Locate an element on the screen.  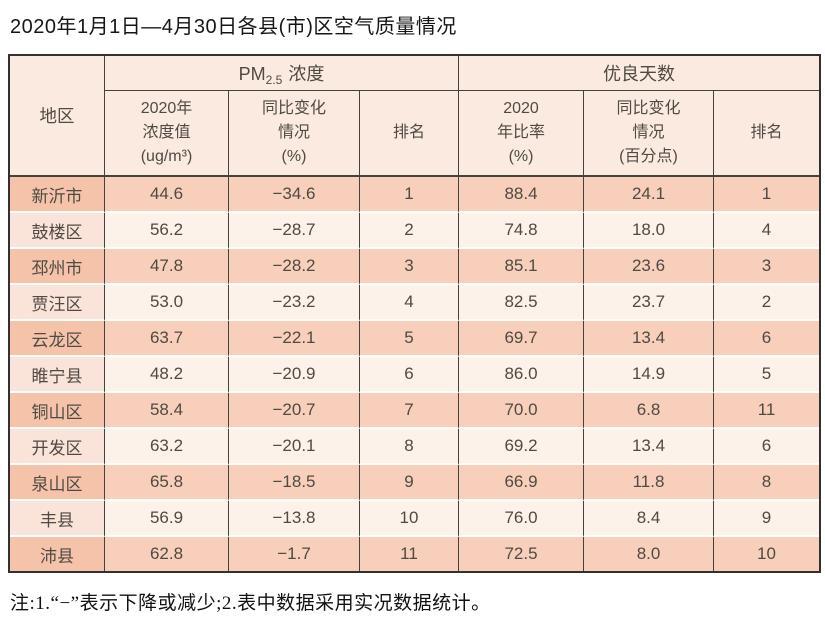
pm25-subscript: 2.5 is located at coordinates (274, 79).